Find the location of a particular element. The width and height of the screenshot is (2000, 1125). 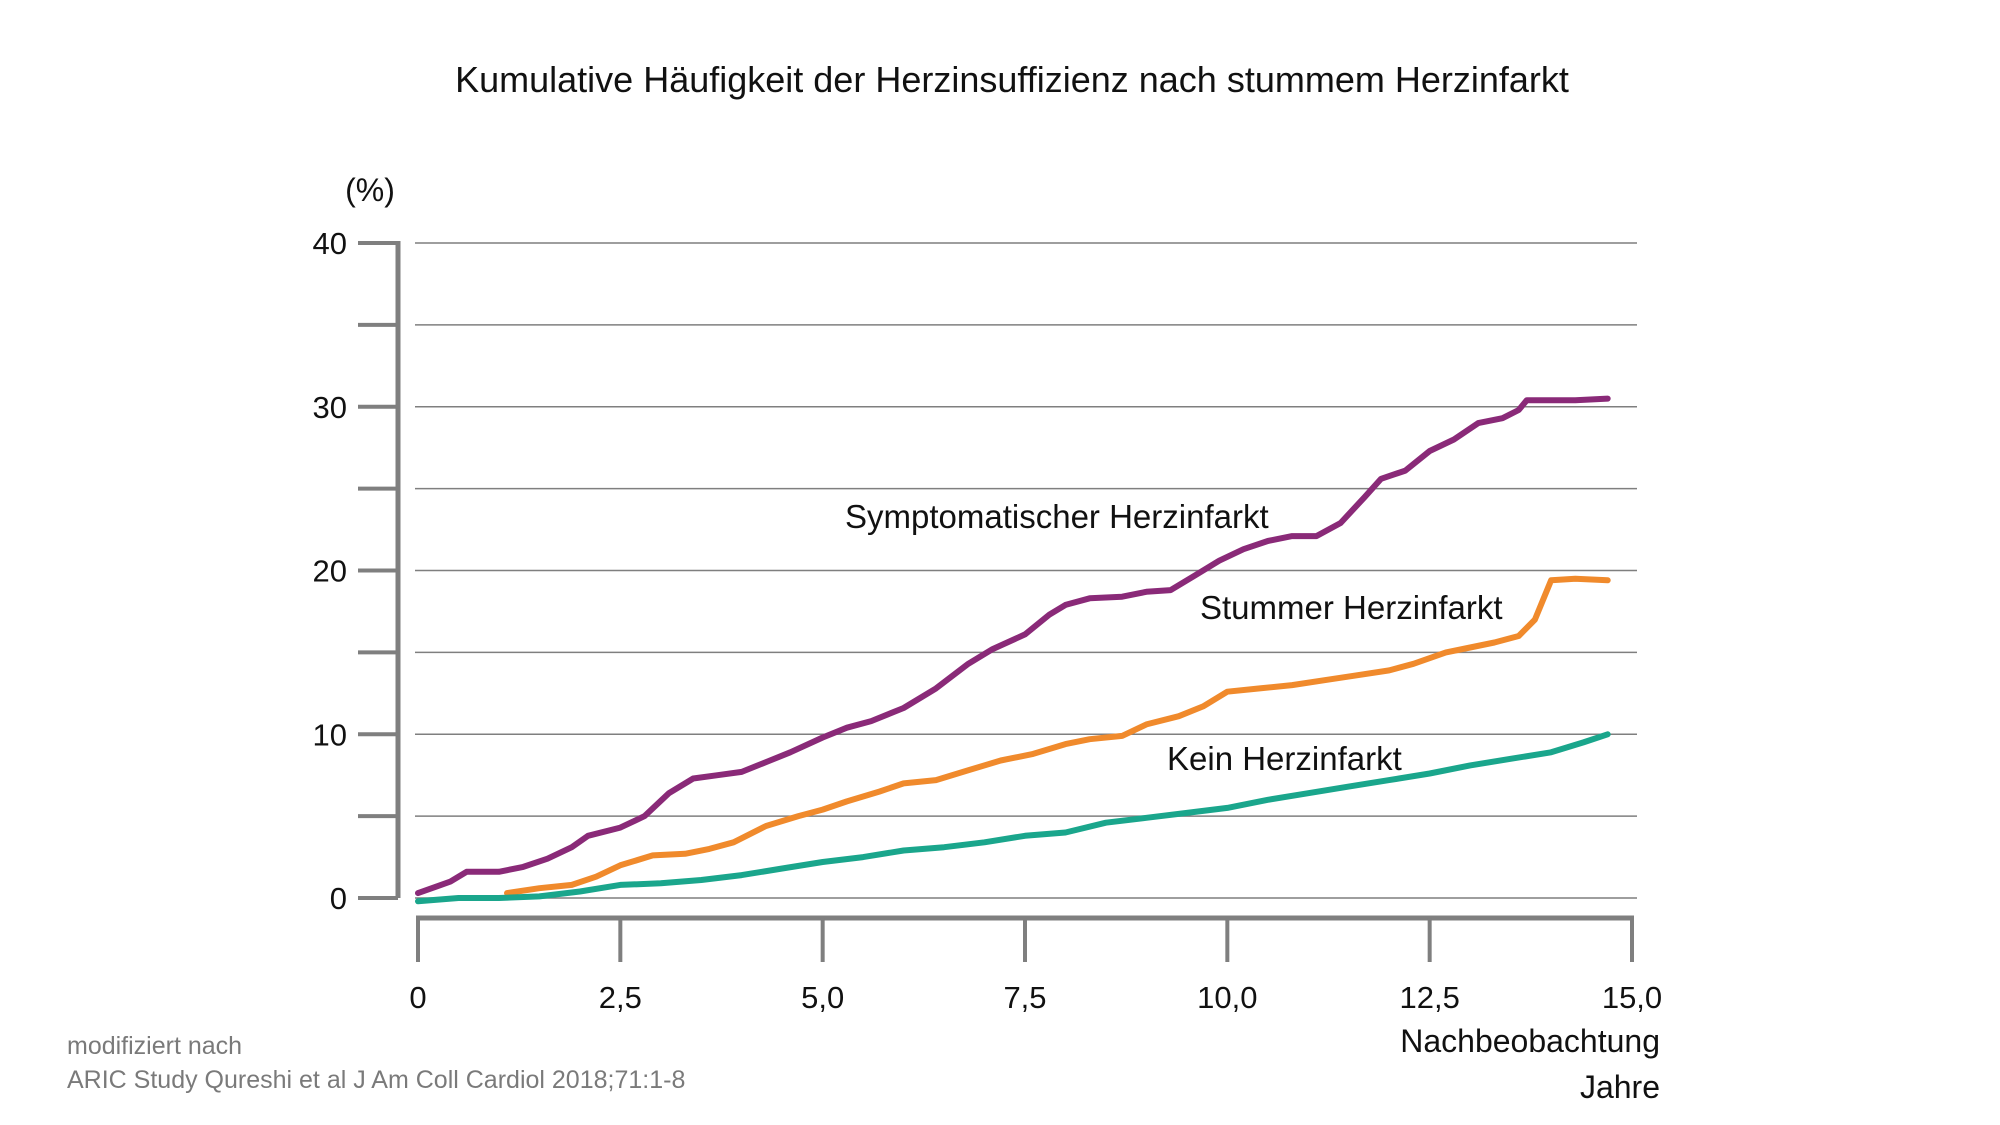

x-tick-label: 10,0 is located at coordinates (1227, 997).